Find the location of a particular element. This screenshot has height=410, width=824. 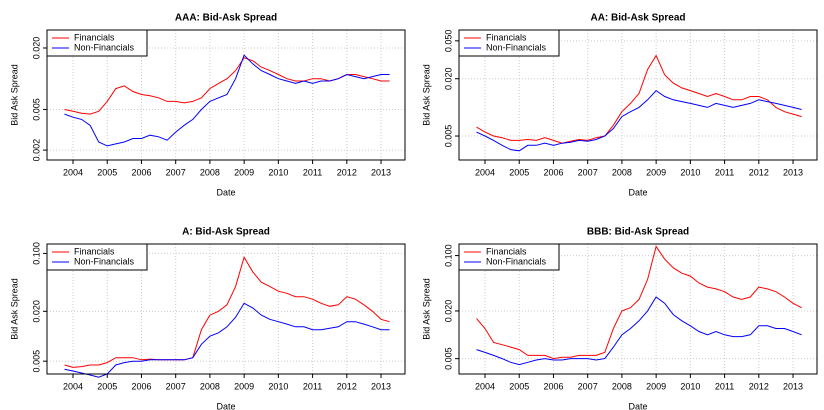

chart-title: AAA: Bid-Ask Spread is located at coordinates (226, 18).